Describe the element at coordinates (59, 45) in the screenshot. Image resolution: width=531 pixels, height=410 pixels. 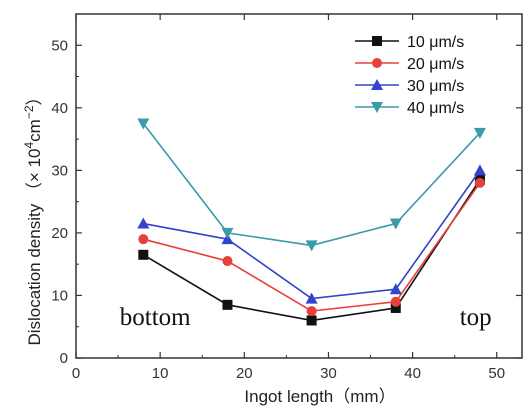
I see `y-tick-label: 50` at that location.